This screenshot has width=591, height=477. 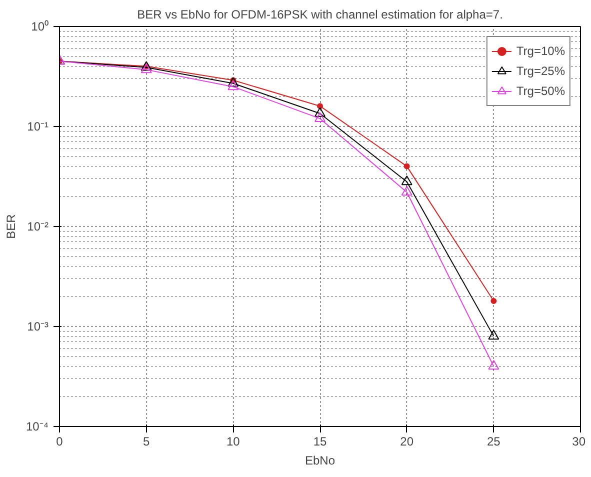 What do you see at coordinates (40, 27) in the screenshot?
I see `y-tick-label: 10⁰` at bounding box center [40, 27].